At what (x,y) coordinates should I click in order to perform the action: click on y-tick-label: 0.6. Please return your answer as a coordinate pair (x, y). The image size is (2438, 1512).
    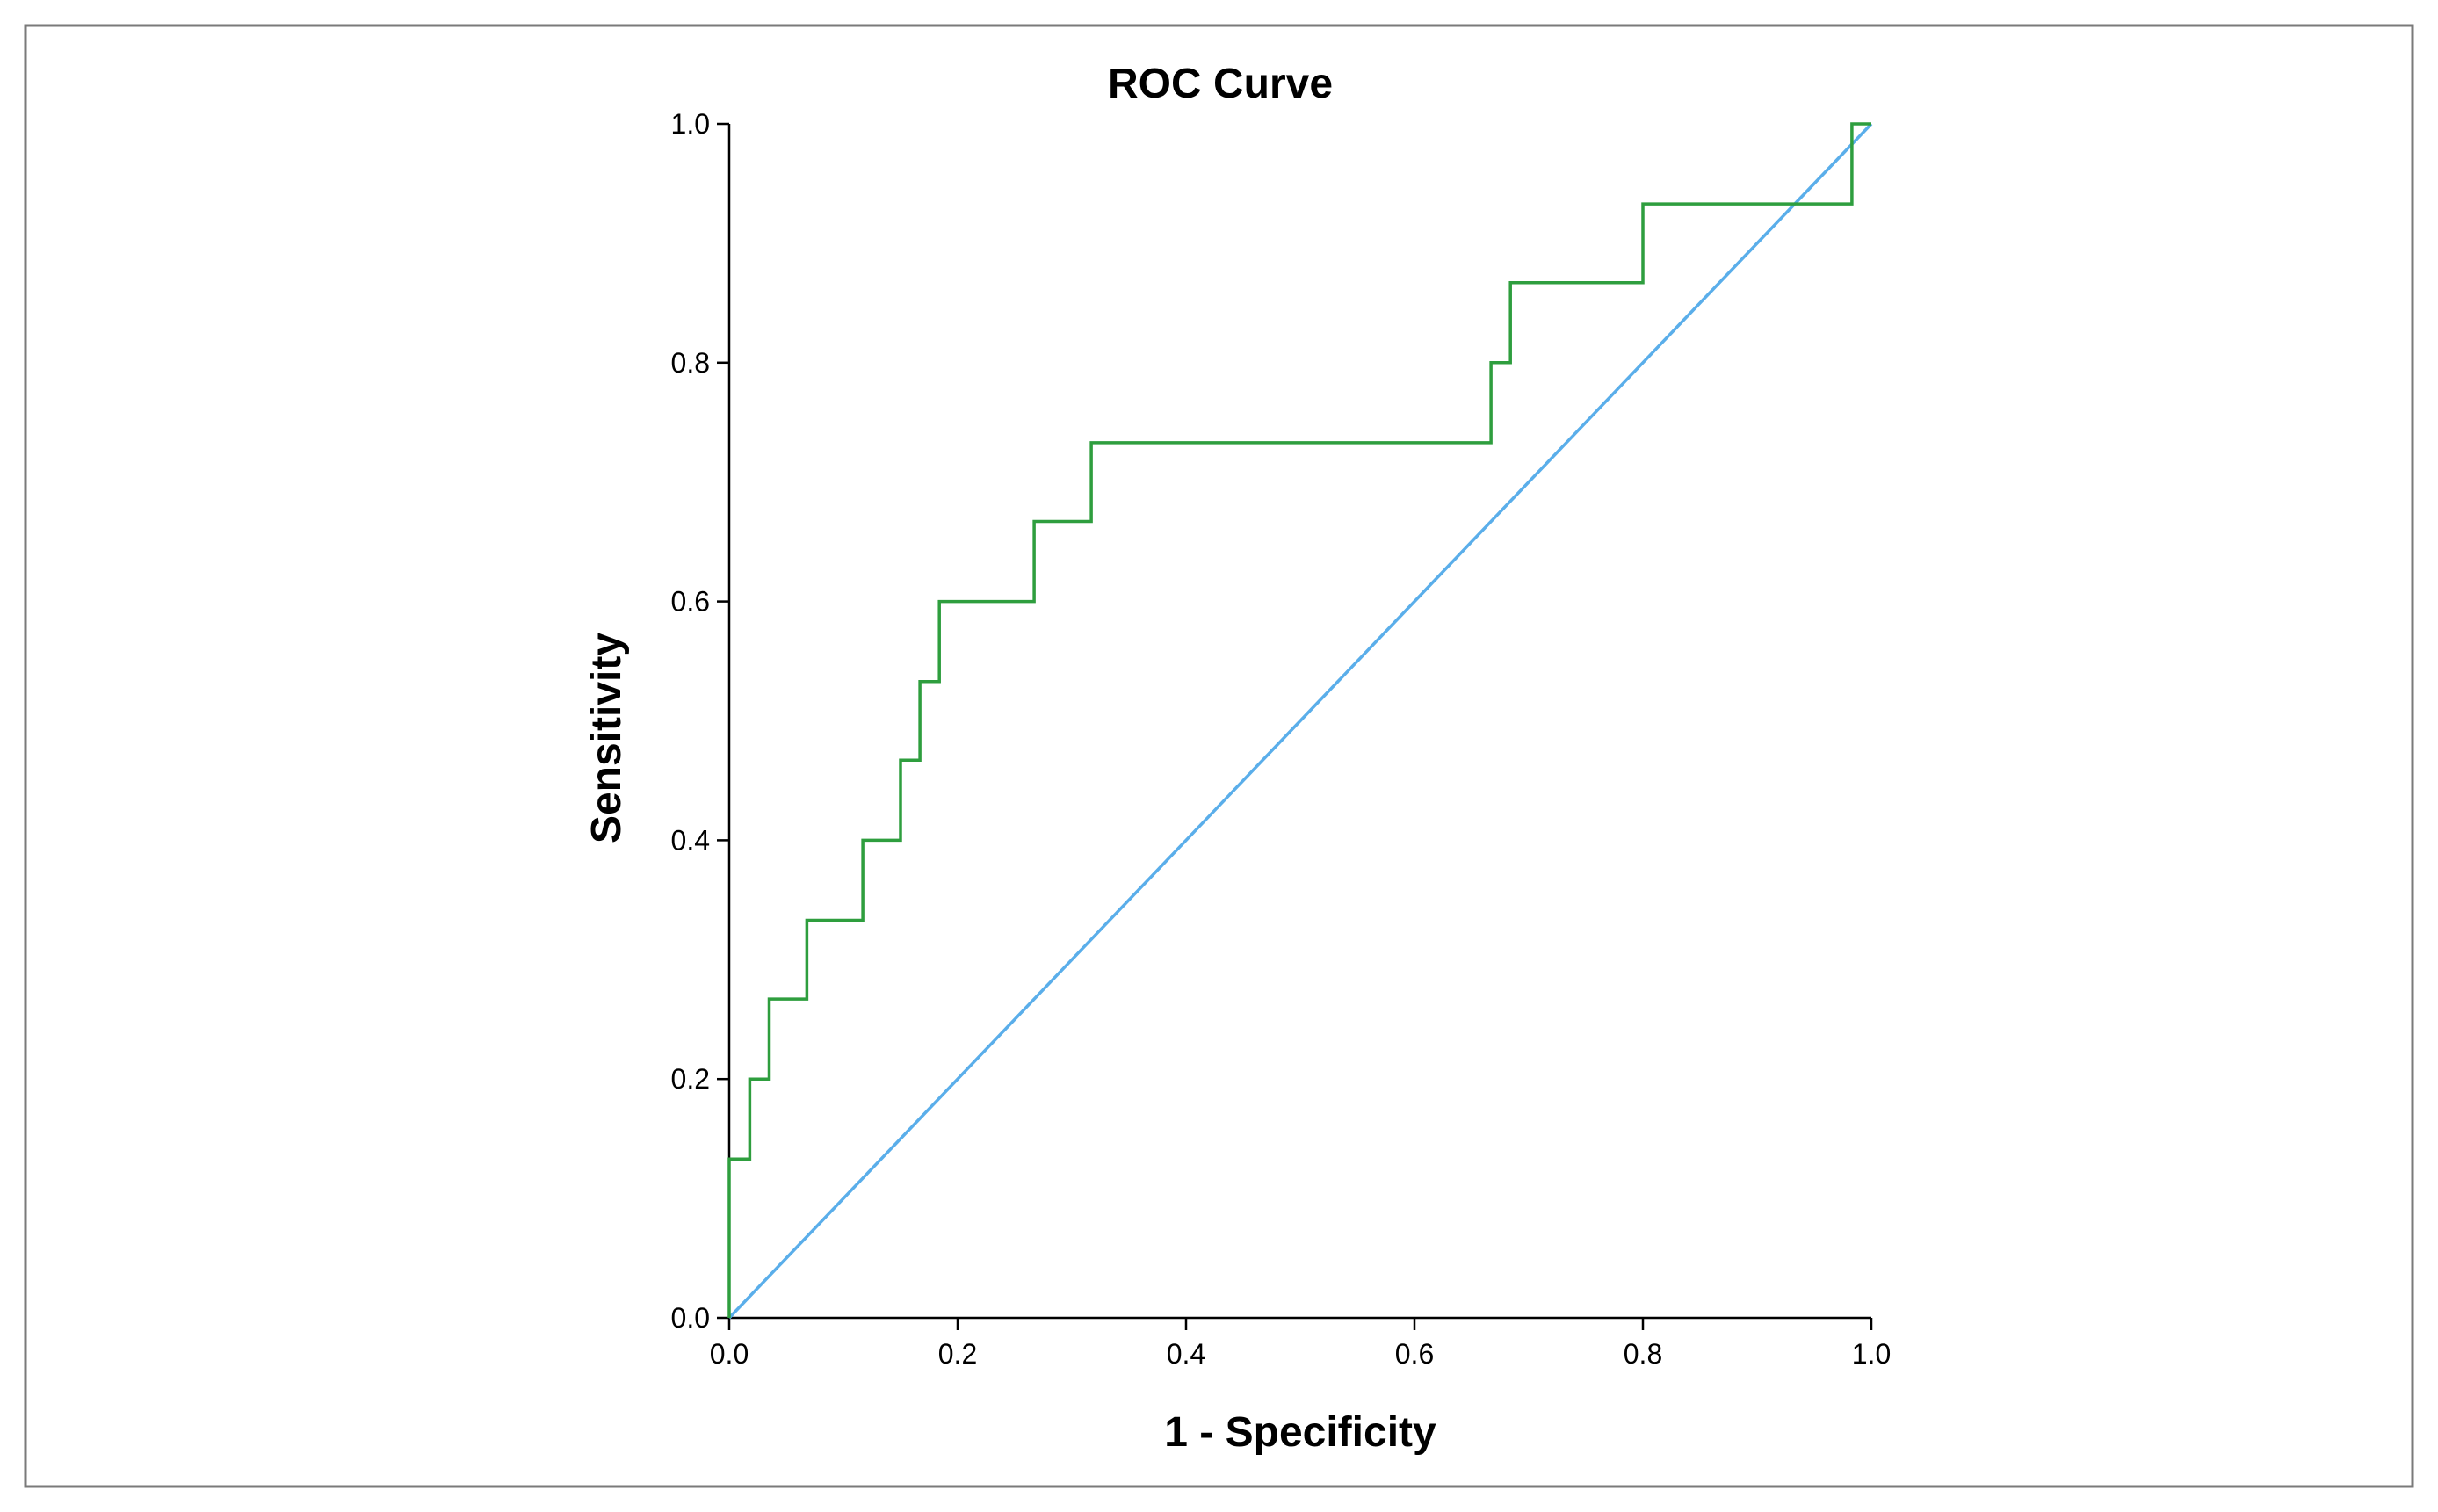
    Looking at the image, I should click on (690, 602).